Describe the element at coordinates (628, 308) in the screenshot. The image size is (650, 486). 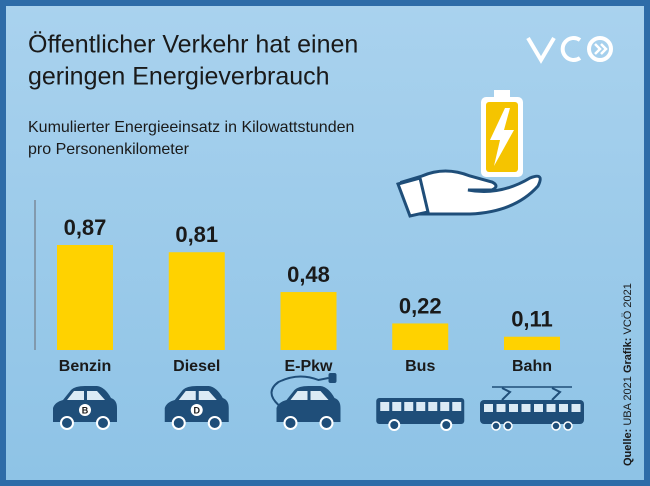
I see `credit: VCÖ 2021` at that location.